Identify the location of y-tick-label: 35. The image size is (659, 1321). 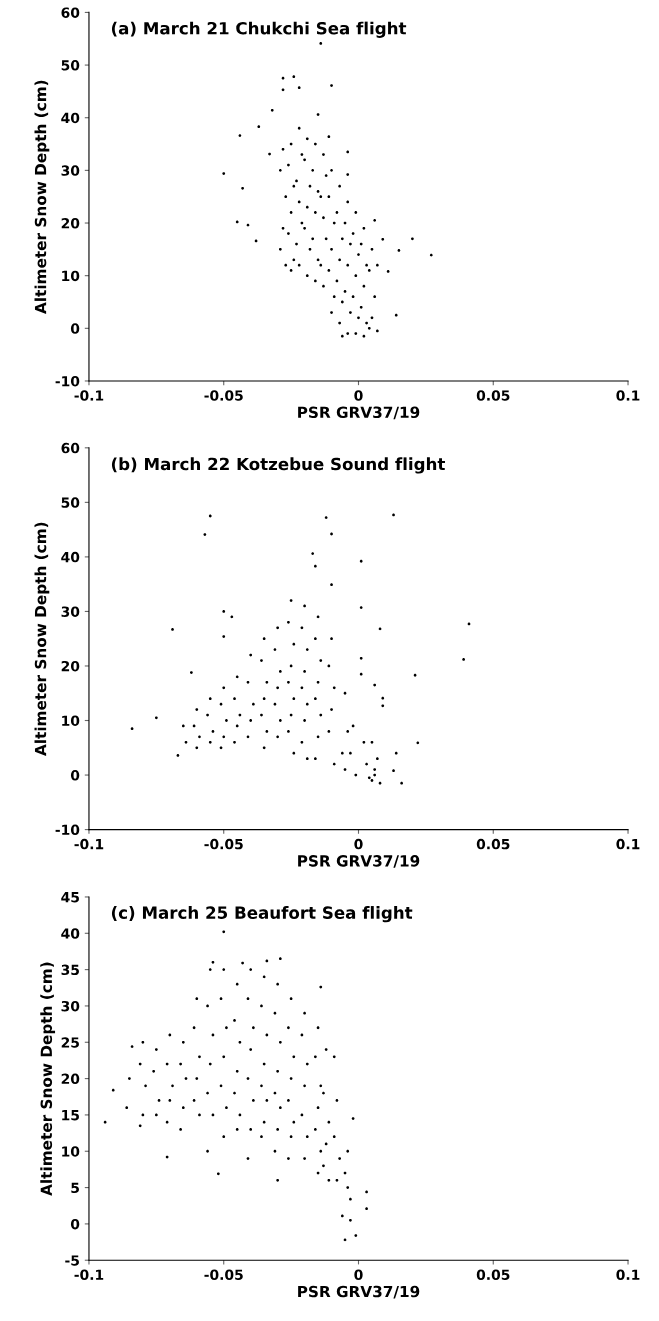
(70, 970).